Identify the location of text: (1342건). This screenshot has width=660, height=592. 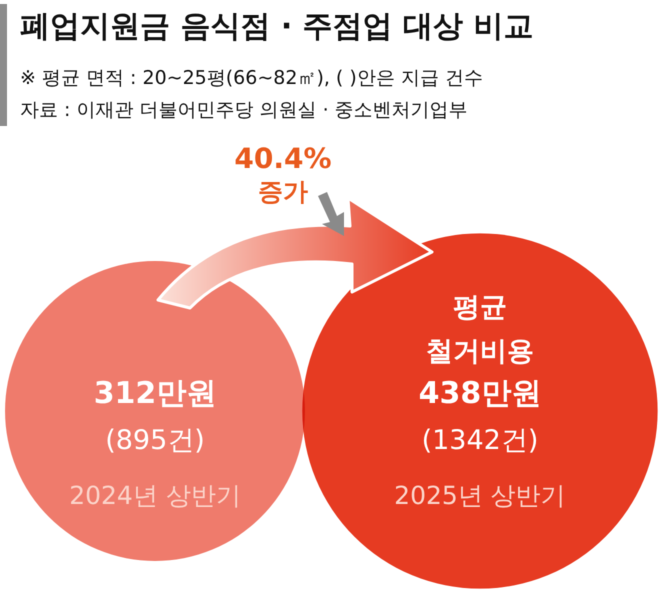
(480, 440).